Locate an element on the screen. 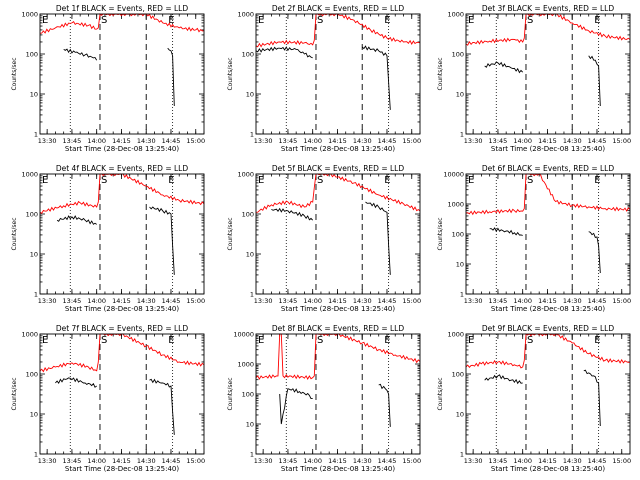 The height and width of the screenshot is (480, 640). chart-title: Det 8f BLACK = Events, RED = LLD is located at coordinates (338, 328).